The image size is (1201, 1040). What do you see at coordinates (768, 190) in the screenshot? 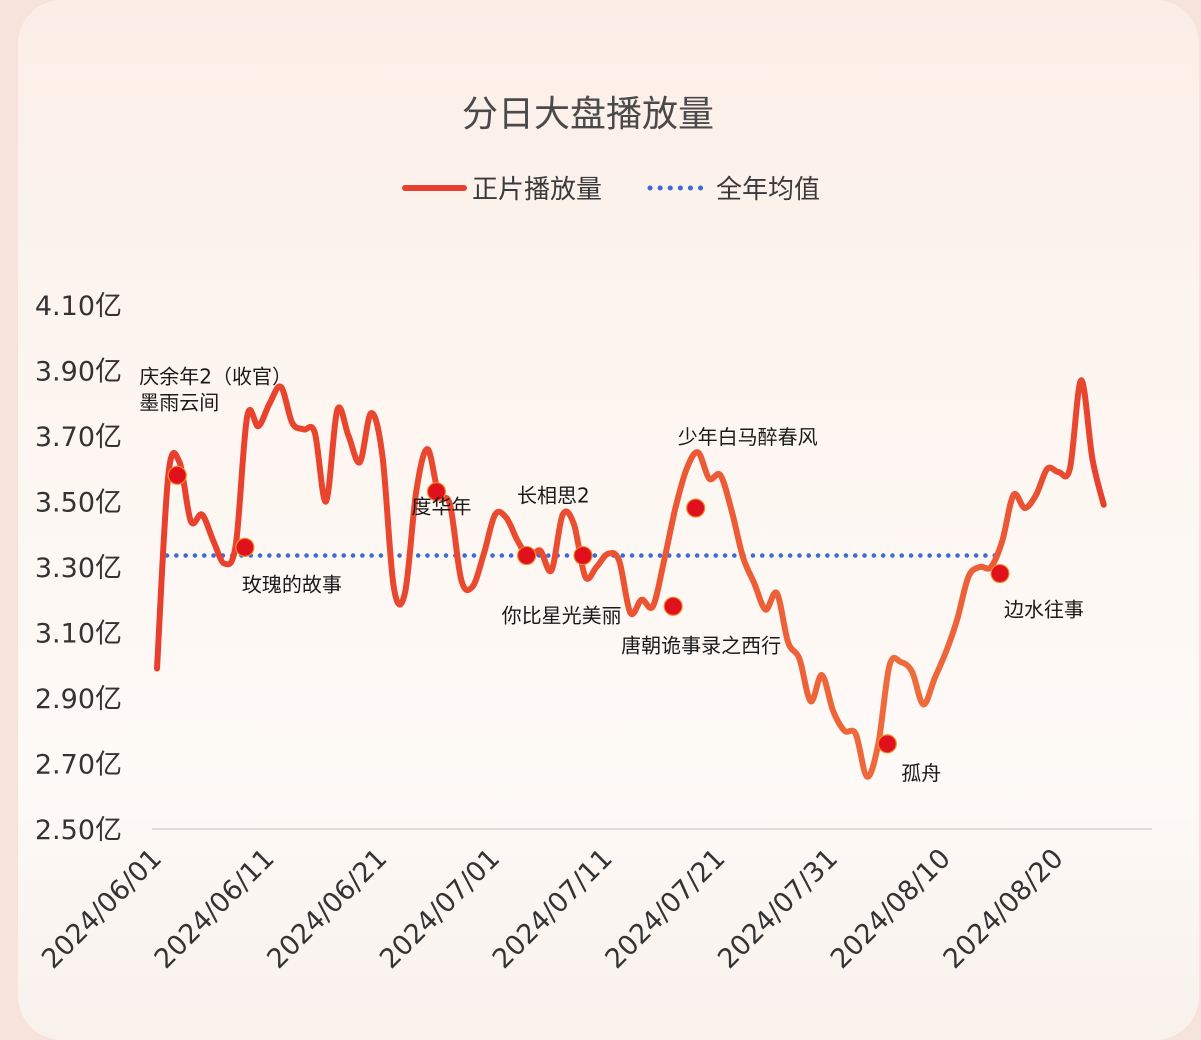
I see `legend-label-average: 全年均值` at bounding box center [768, 190].